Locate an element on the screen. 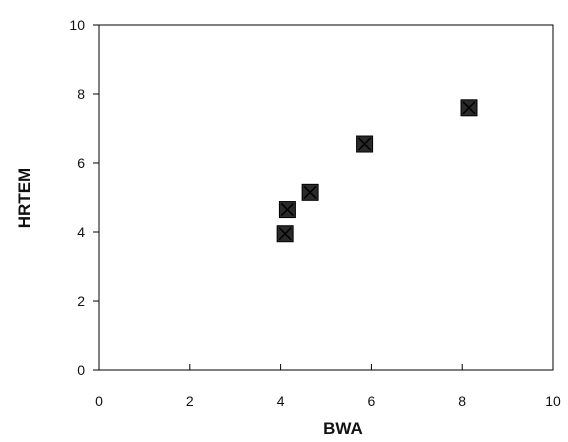  x-tick-label: 2 is located at coordinates (190, 401).